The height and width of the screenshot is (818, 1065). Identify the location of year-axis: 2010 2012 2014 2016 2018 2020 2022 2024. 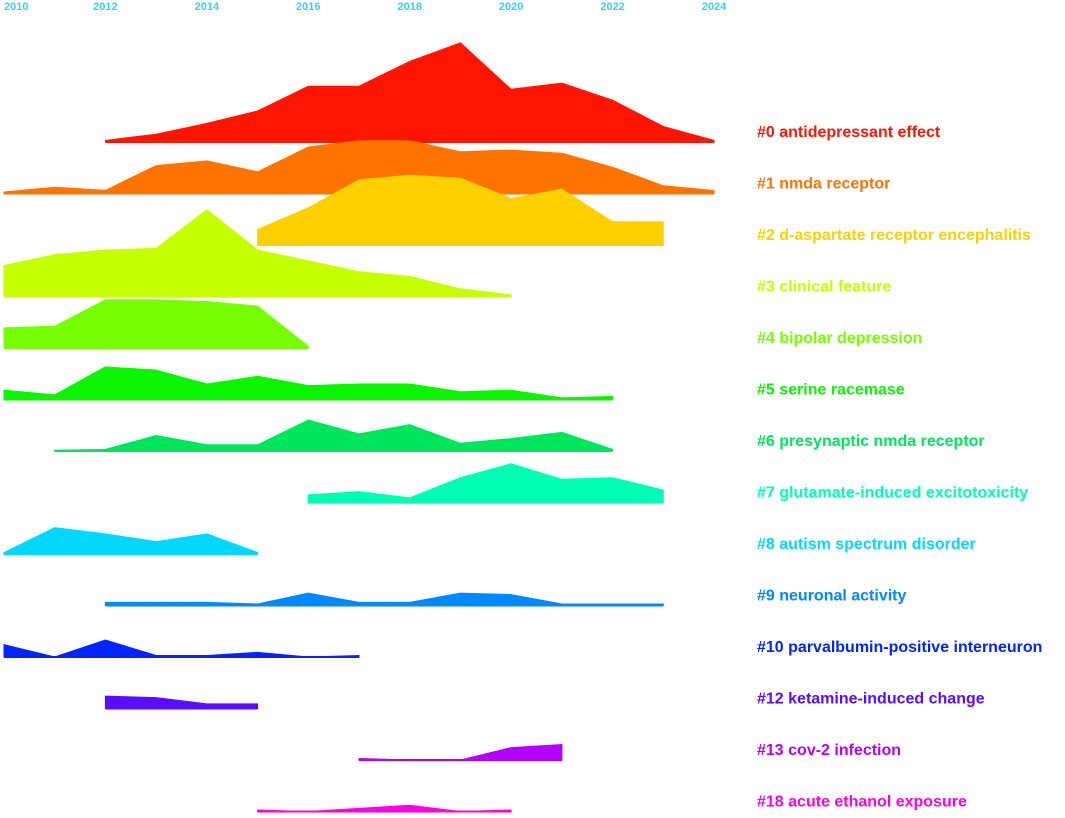
(365, 7).